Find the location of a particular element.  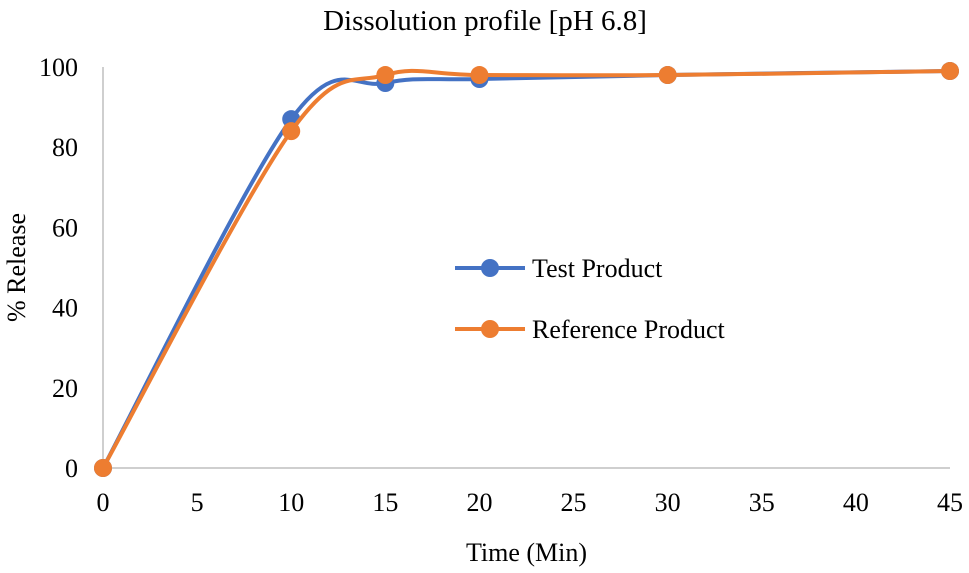

x-tick-label: 10 is located at coordinates (291, 502).